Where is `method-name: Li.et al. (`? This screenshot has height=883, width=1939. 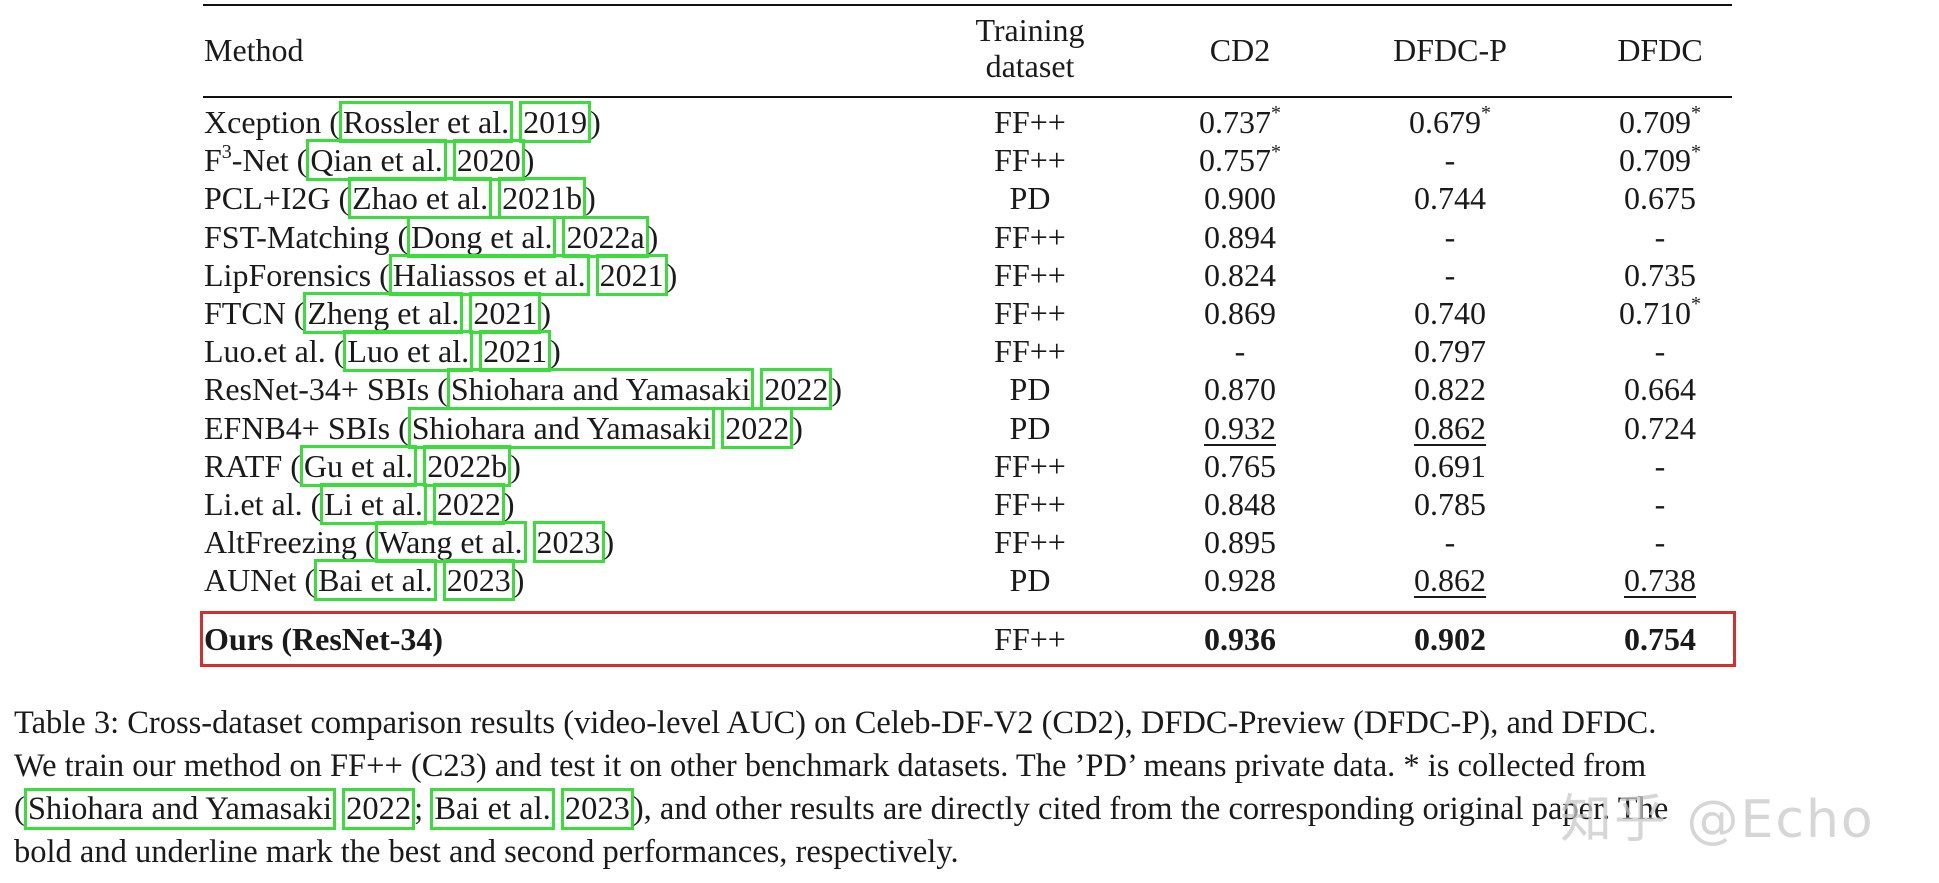
method-name: Li.et al. ( is located at coordinates (263, 504).